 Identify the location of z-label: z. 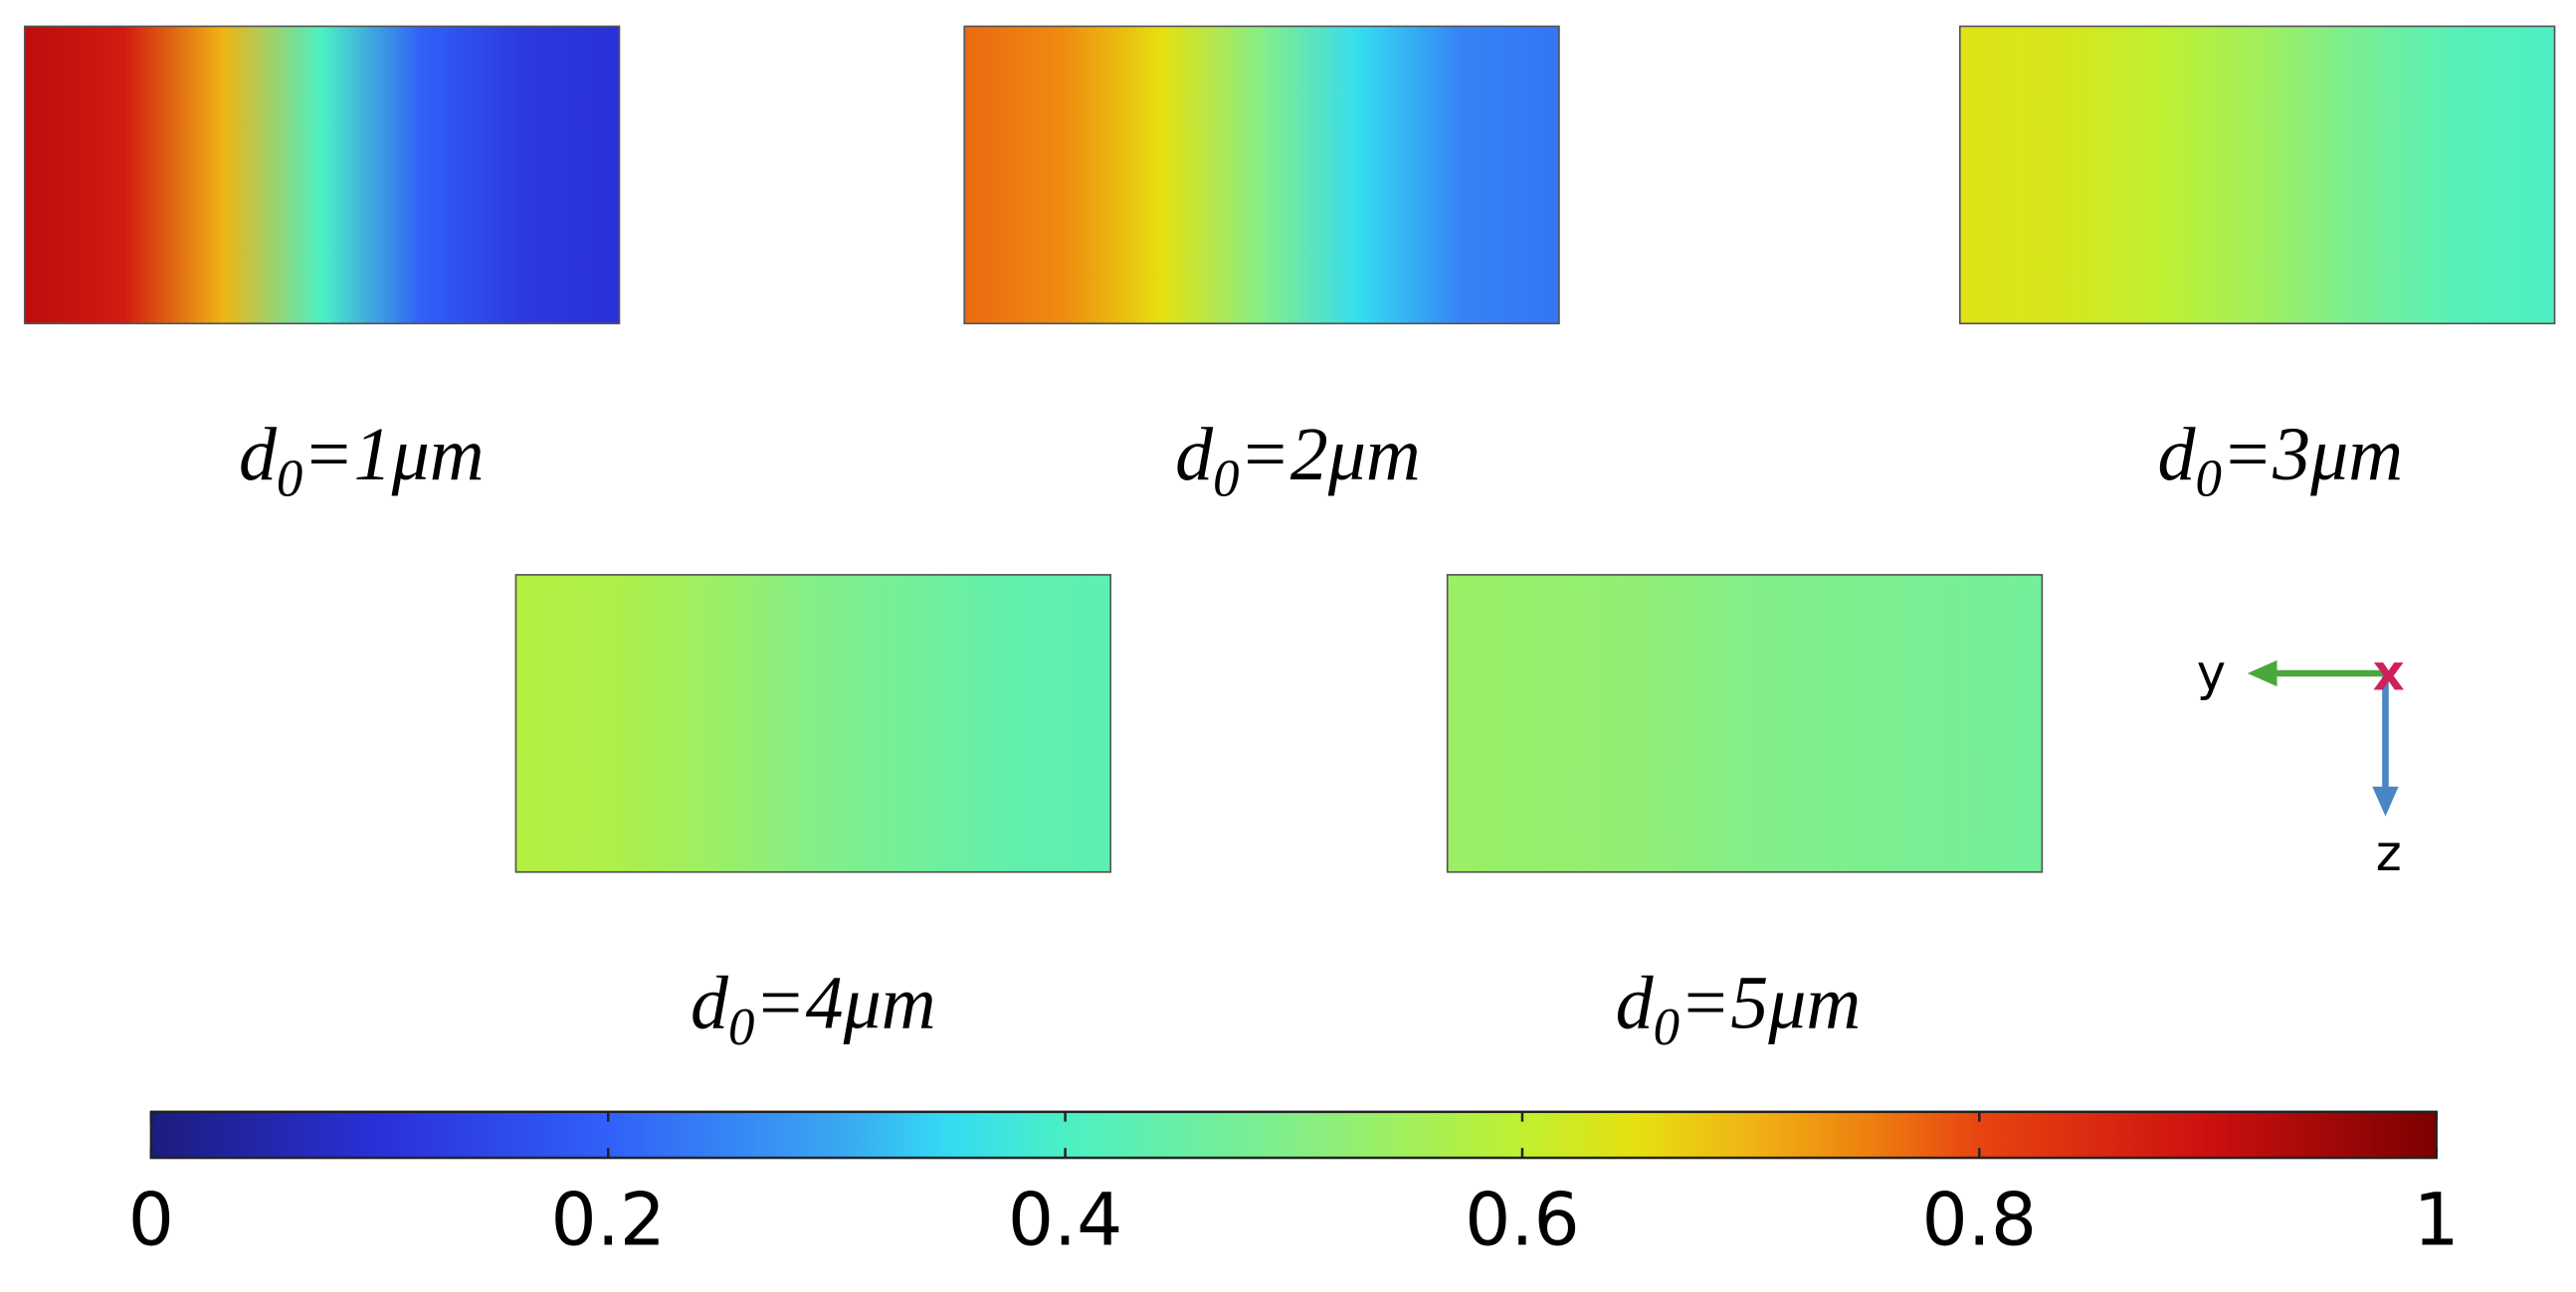
(2389, 853).